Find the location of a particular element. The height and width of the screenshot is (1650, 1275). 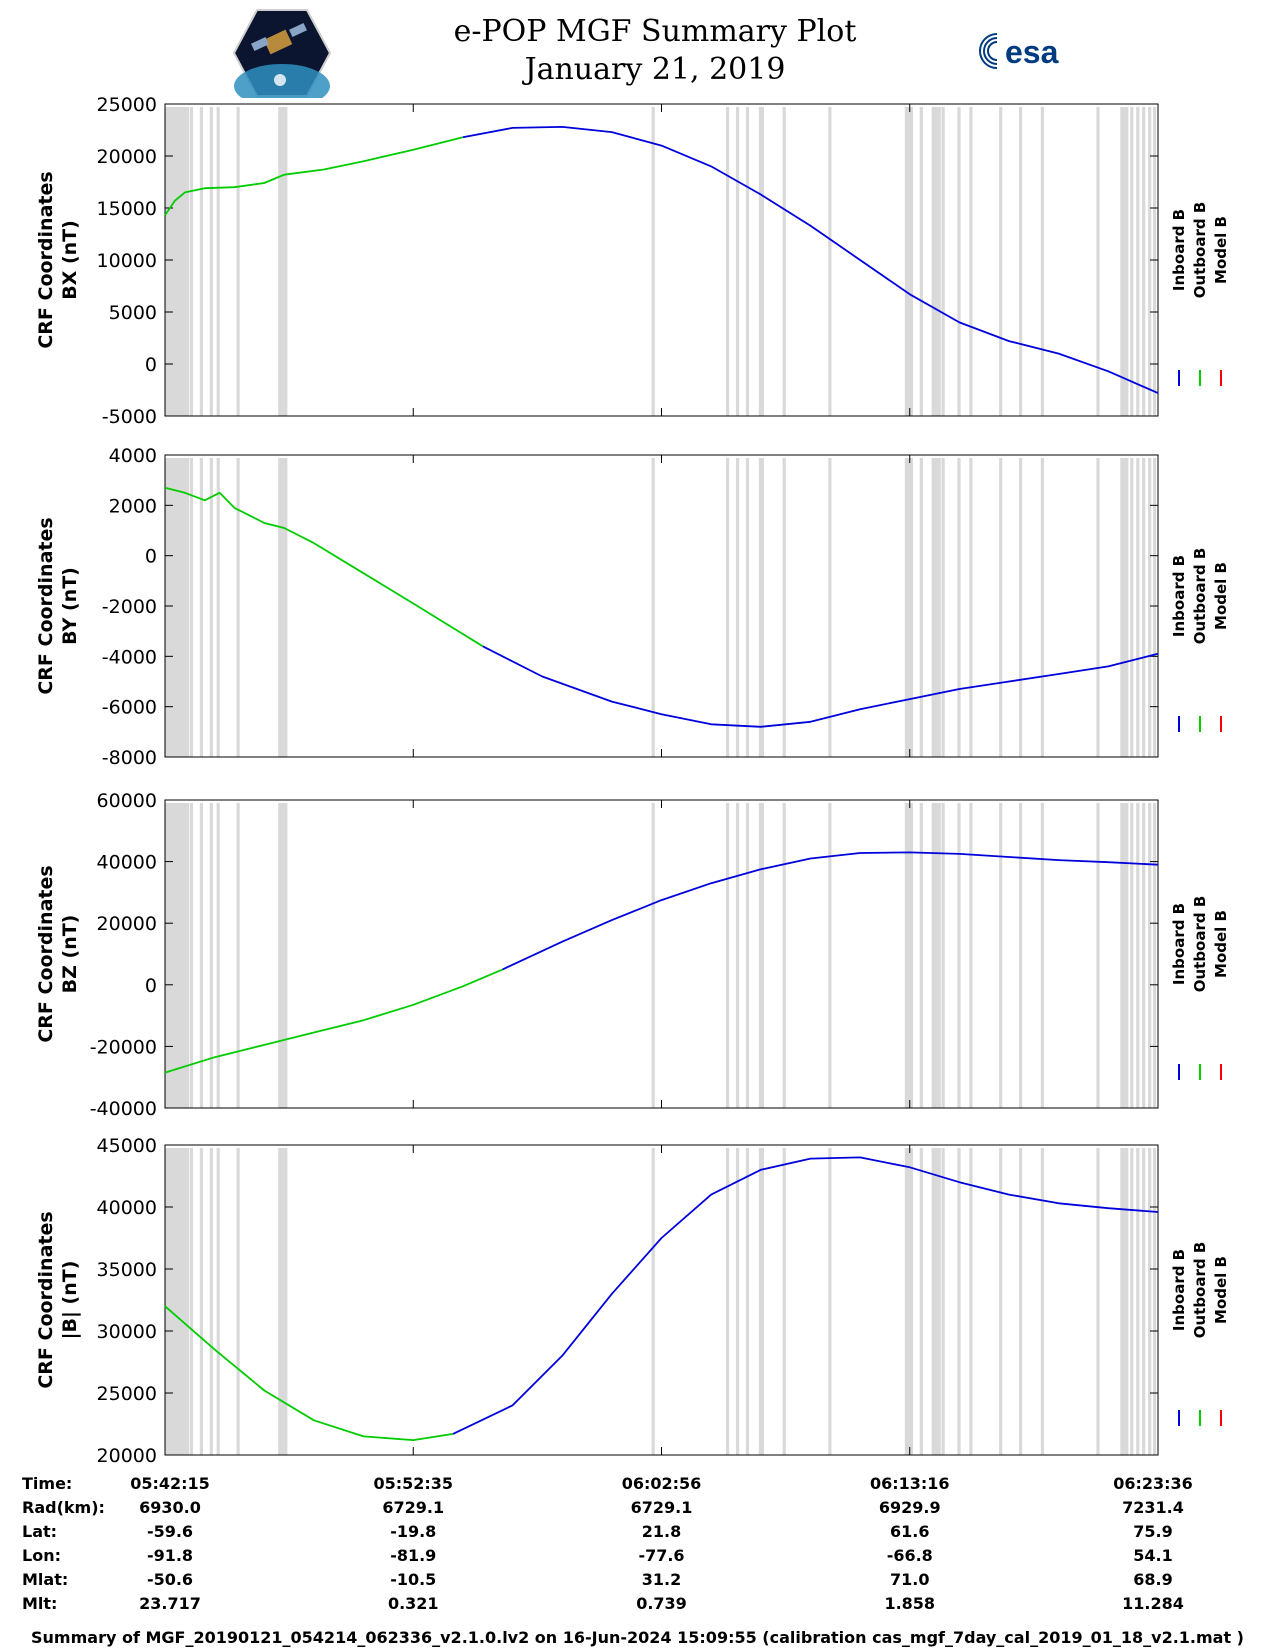

y-tick-label: 5000 is located at coordinates (133, 313).